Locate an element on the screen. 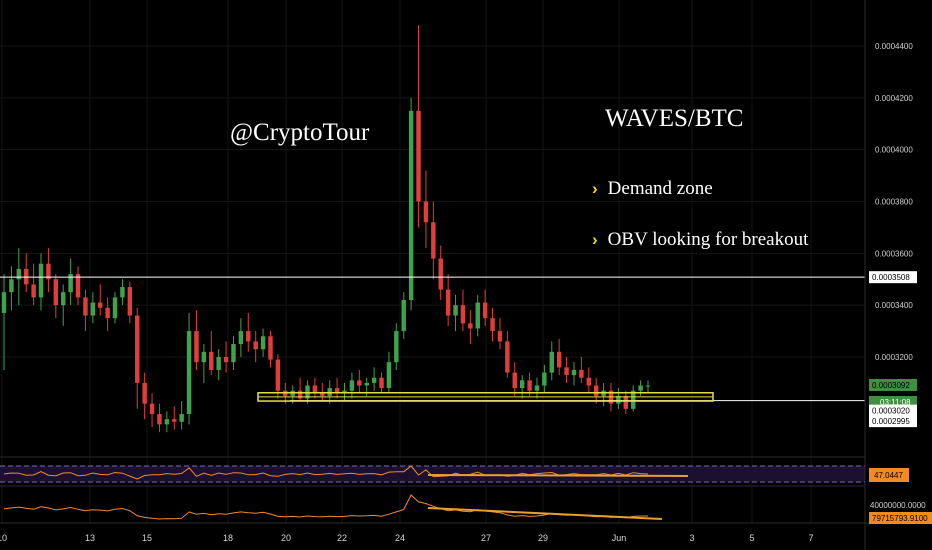 This screenshot has height=550, width=932. obv-value-text: 79715793.9100 is located at coordinates (900, 518).